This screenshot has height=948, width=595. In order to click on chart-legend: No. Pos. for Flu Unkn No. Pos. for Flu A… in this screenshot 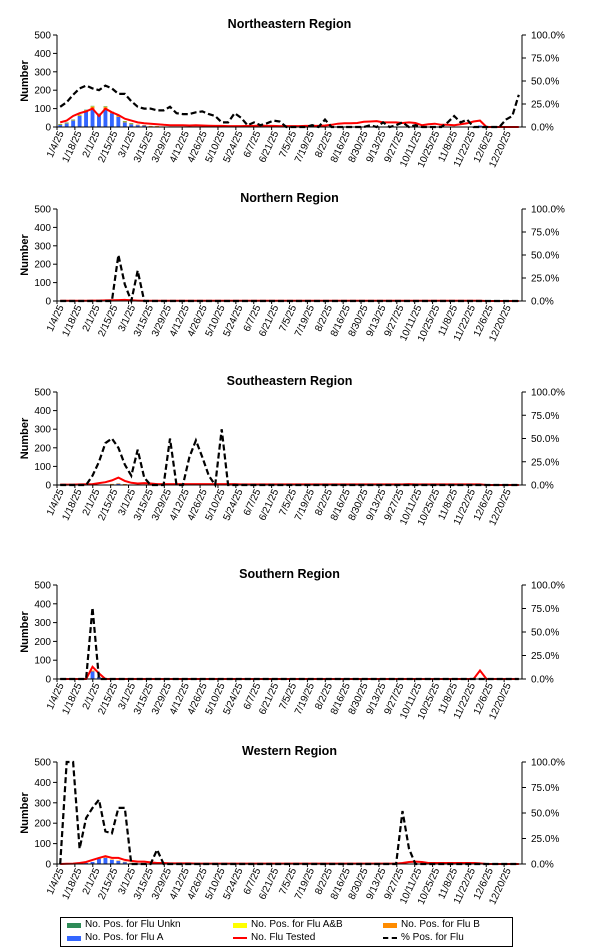, I will do `click(286, 932)`.